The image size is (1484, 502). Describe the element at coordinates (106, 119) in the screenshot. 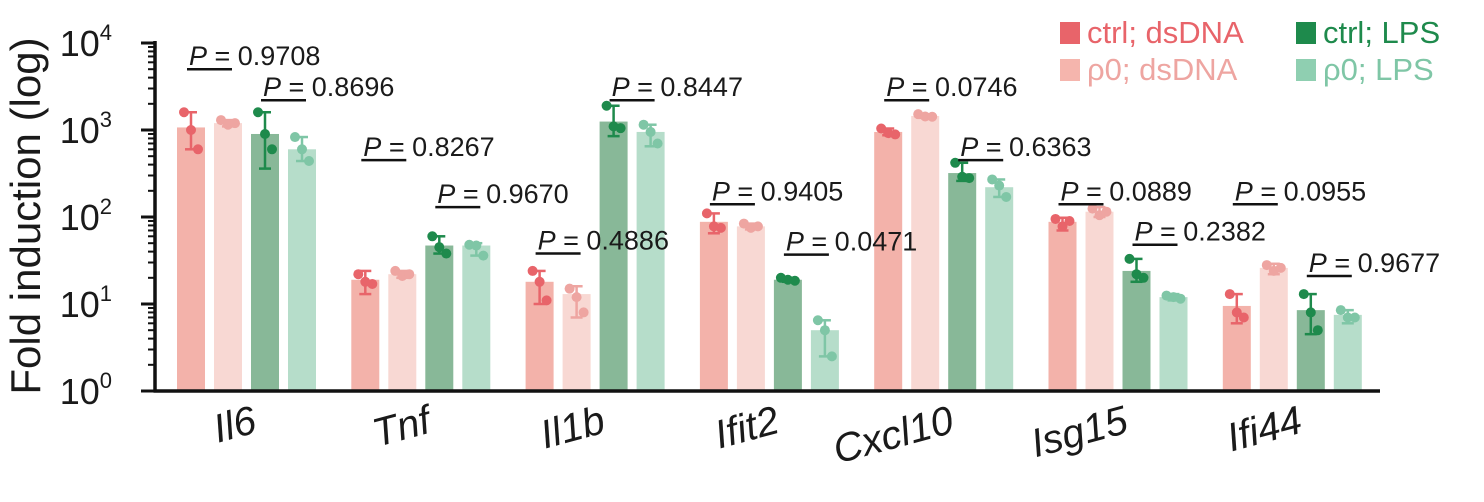

I see `y-tick-exponent: 3` at that location.